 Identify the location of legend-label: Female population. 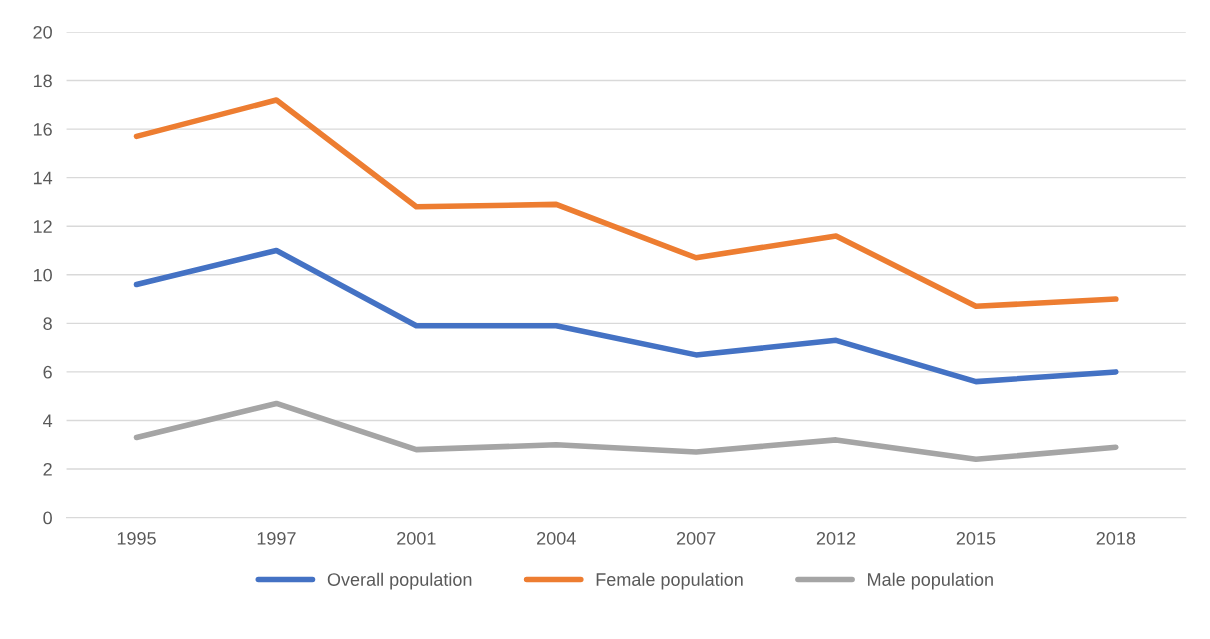
(669, 581).